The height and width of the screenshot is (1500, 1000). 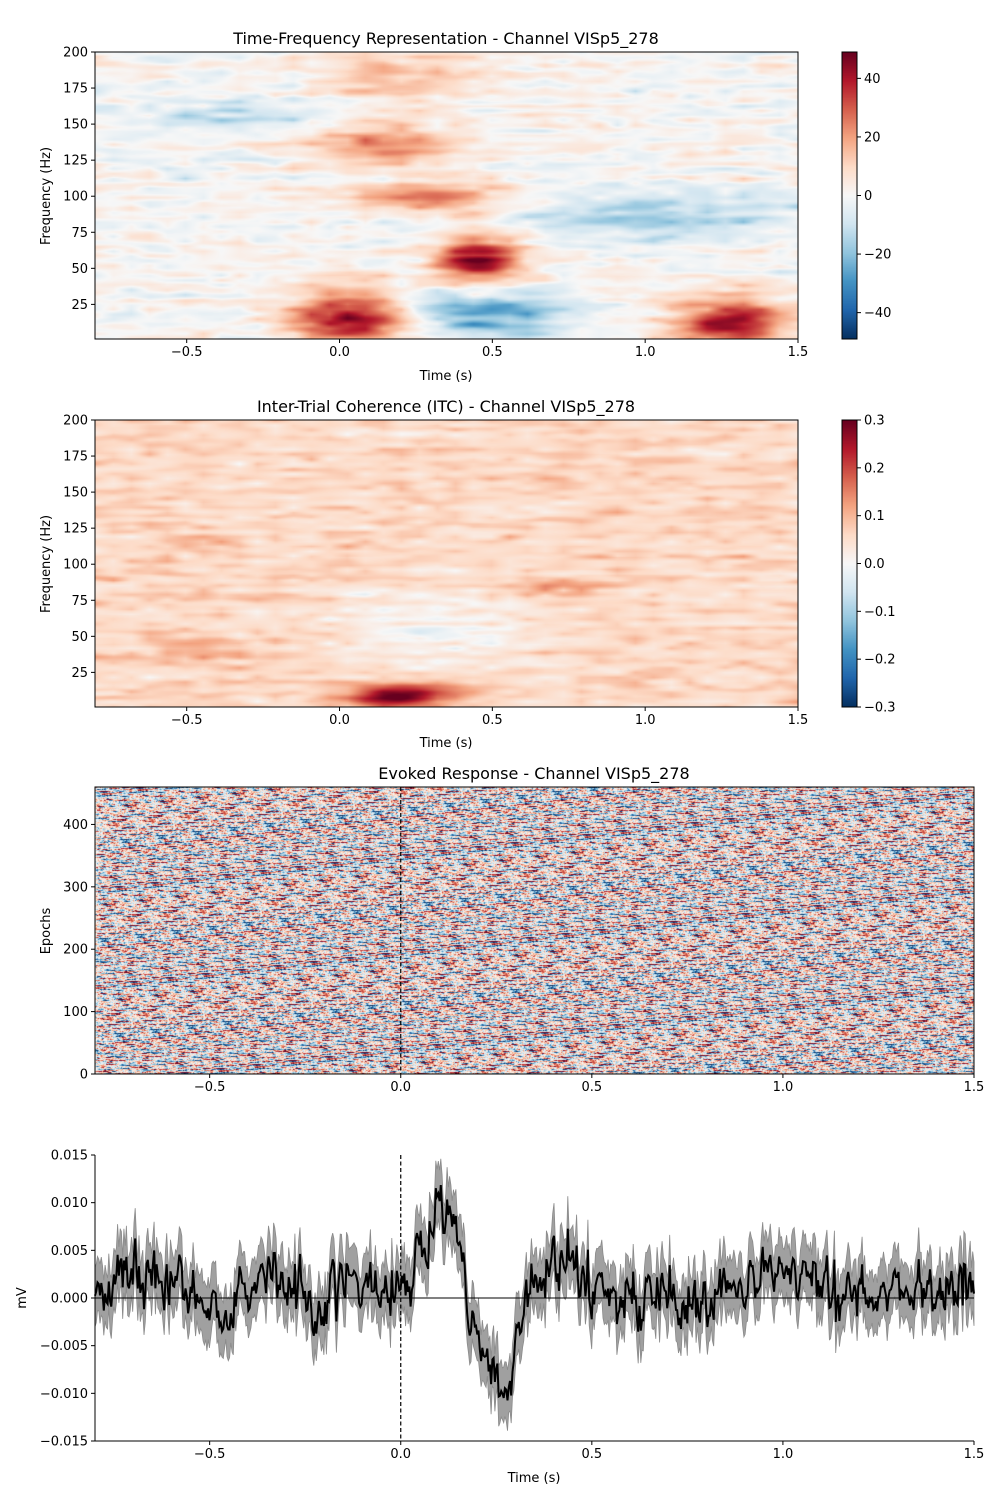 I want to click on itc-x-tick-label: −0.5, so click(x=187, y=720).